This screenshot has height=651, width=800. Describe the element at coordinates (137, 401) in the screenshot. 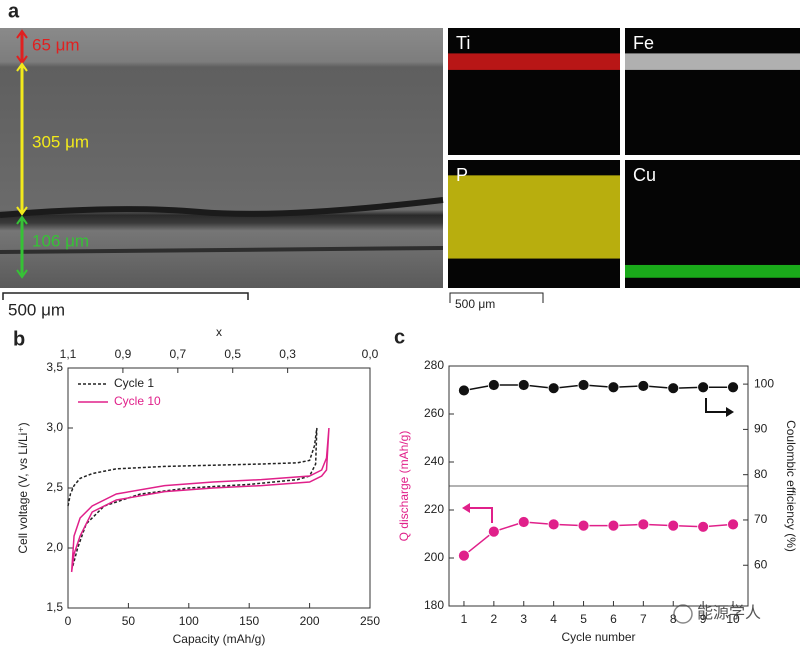

I see `legend-label: Cycle 10` at that location.